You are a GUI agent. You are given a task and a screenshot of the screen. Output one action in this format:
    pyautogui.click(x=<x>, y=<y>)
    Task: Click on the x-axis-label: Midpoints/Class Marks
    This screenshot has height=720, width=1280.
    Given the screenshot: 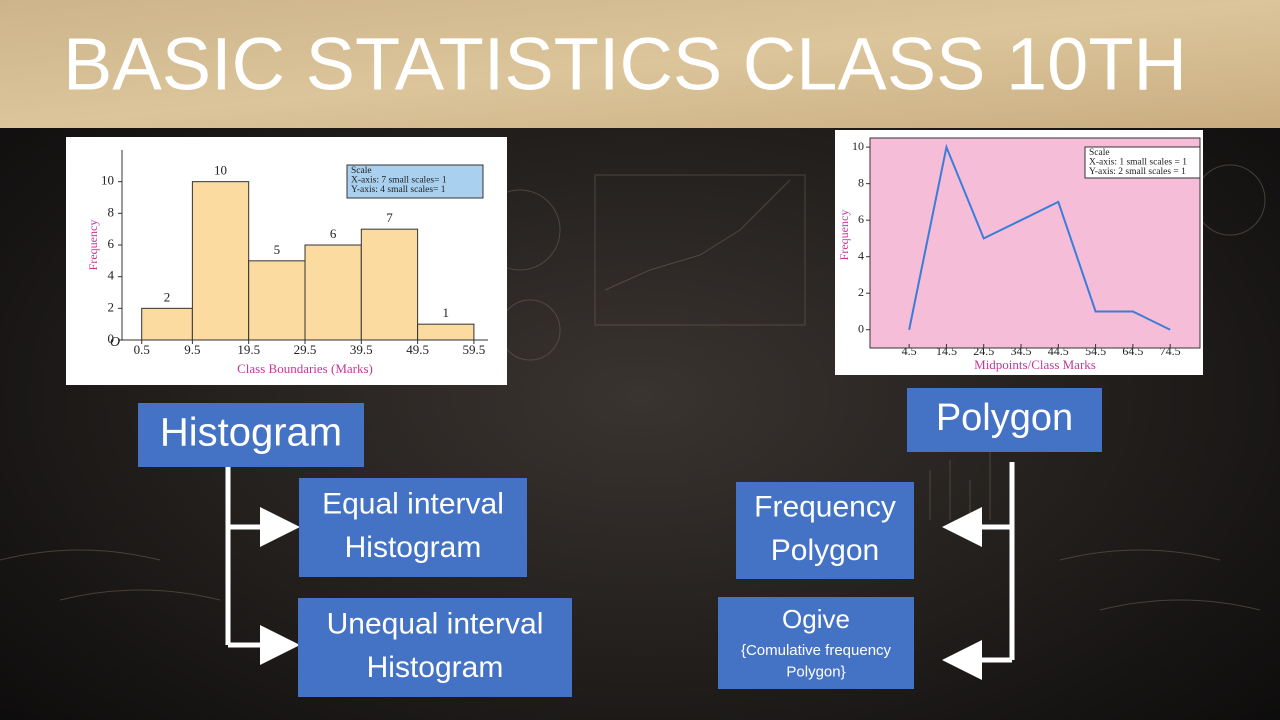 What is the action you would take?
    pyautogui.click(x=1035, y=364)
    